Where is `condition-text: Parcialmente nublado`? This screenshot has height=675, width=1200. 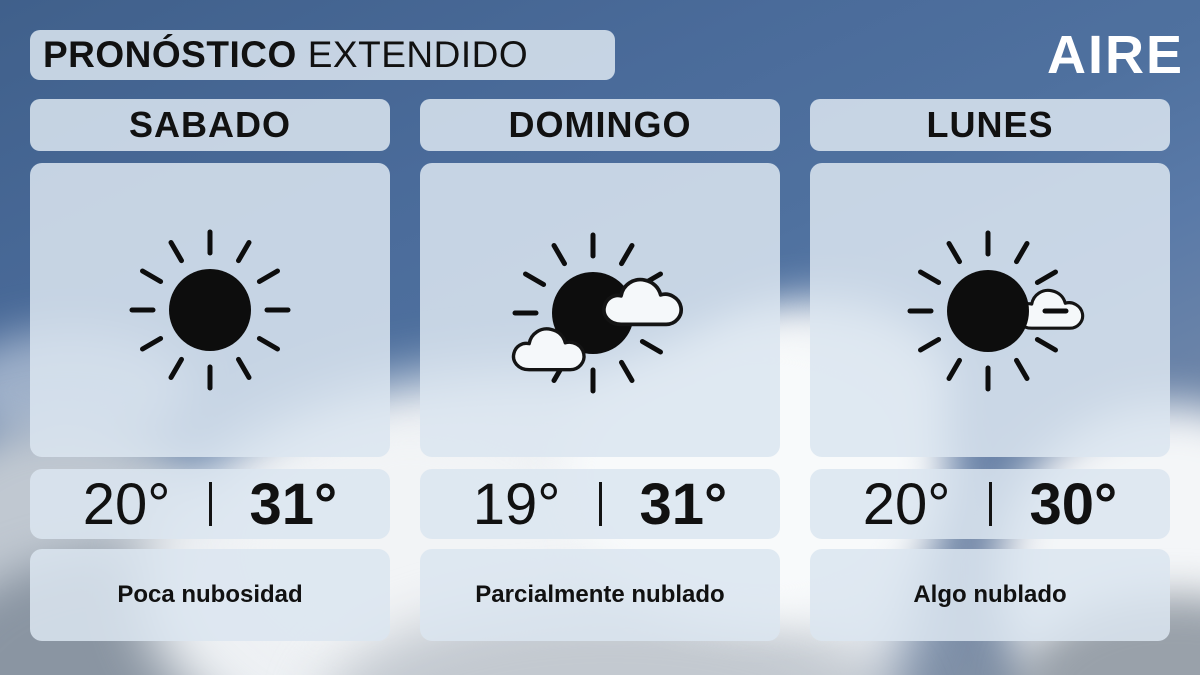 condition-text: Parcialmente nublado is located at coordinates (600, 594).